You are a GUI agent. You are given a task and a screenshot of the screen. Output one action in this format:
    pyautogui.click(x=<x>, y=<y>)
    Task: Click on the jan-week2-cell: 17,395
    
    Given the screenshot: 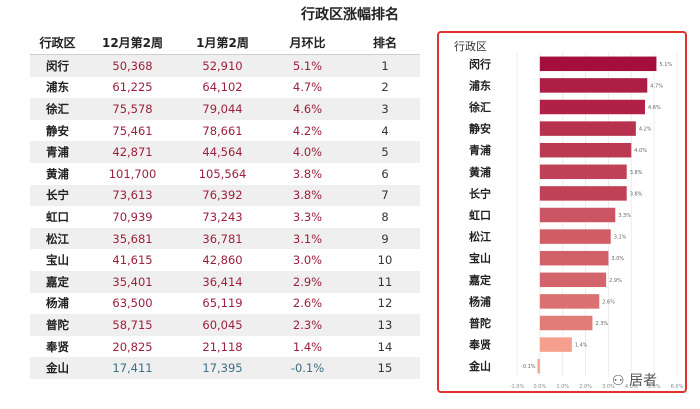 What is the action you would take?
    pyautogui.click(x=222, y=368)
    